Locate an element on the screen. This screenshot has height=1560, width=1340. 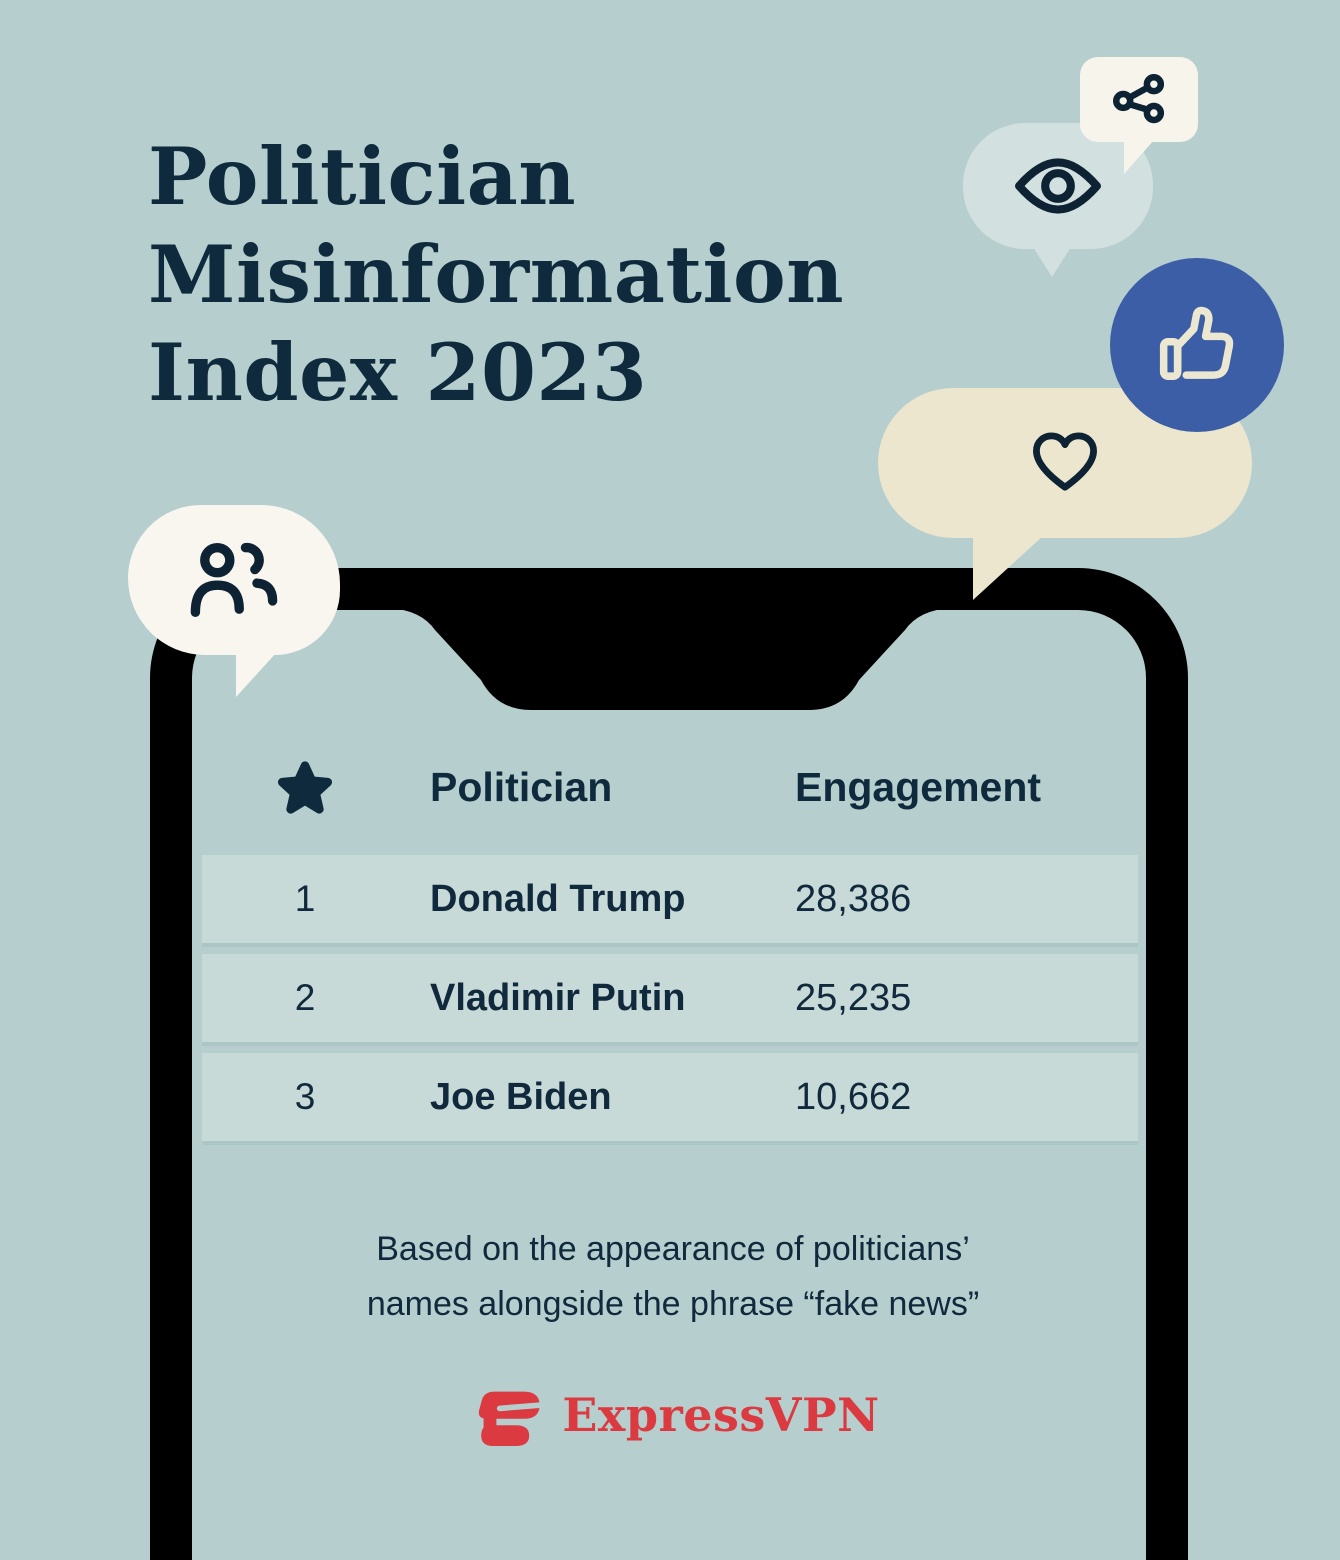
methodology-note-line-1: Based on the appearance of politicians’ is located at coordinates (673, 1249).